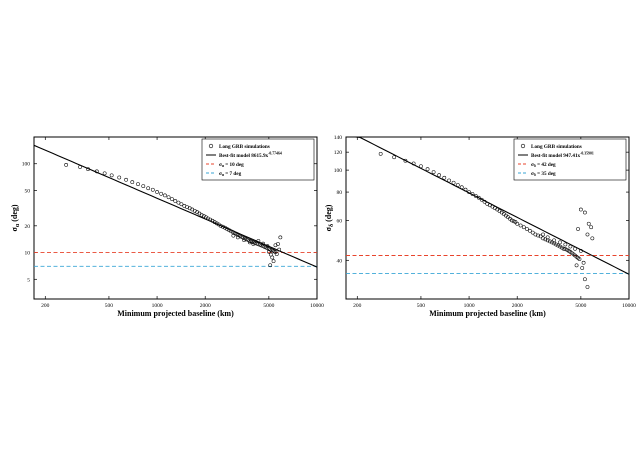  Describe the element at coordinates (15, 217) in the screenshot. I see `y-axis-label: σα (deg)` at that location.